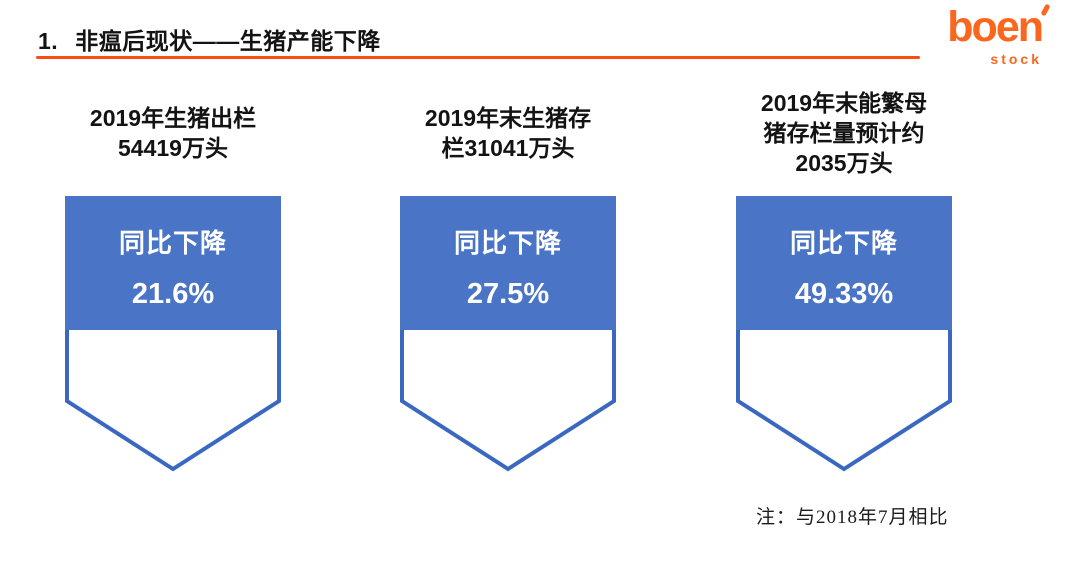 This screenshot has height=581, width=1080. I want to click on logo-wordmark: boen, so click(999, 27).